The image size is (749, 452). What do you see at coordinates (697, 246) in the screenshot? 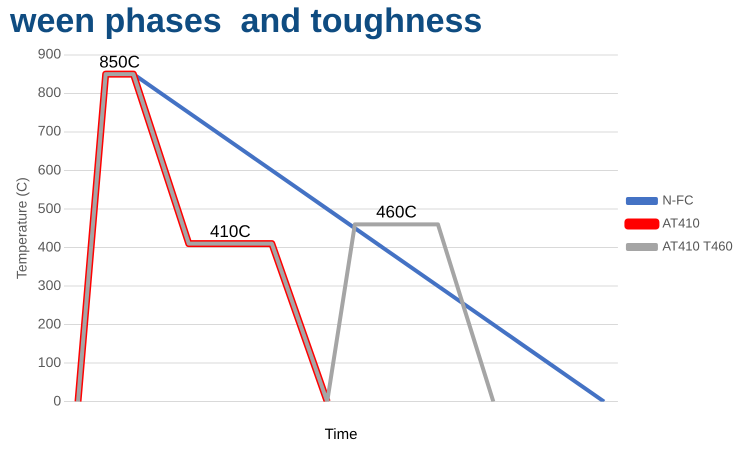
I see `legend-label: AT410 T460` at bounding box center [697, 246].